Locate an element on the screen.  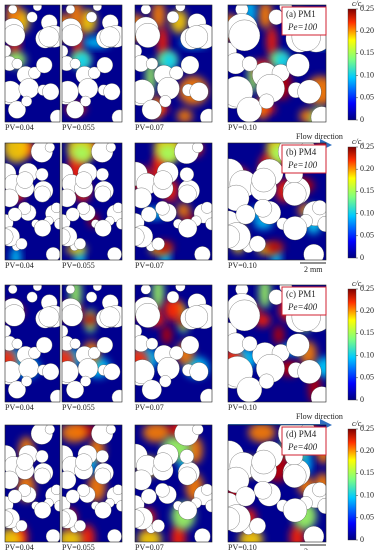
colorbar-tick-label: 0.15 is located at coordinates (367, 472).